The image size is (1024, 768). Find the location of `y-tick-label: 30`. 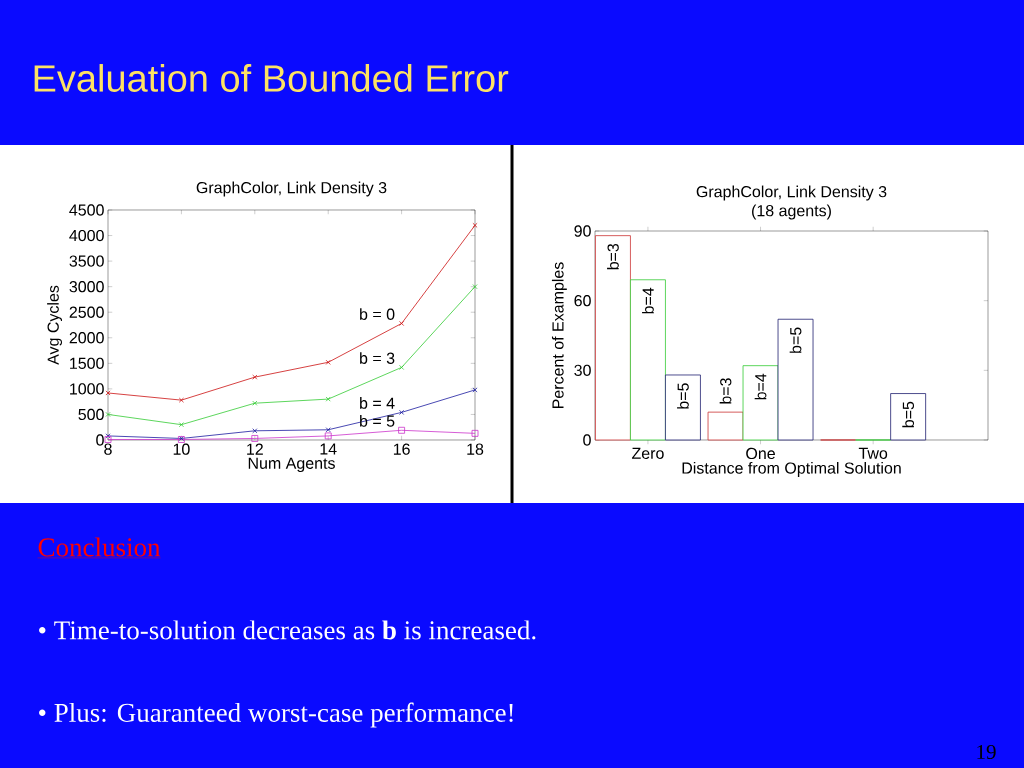

y-tick-label: 30 is located at coordinates (582, 370).